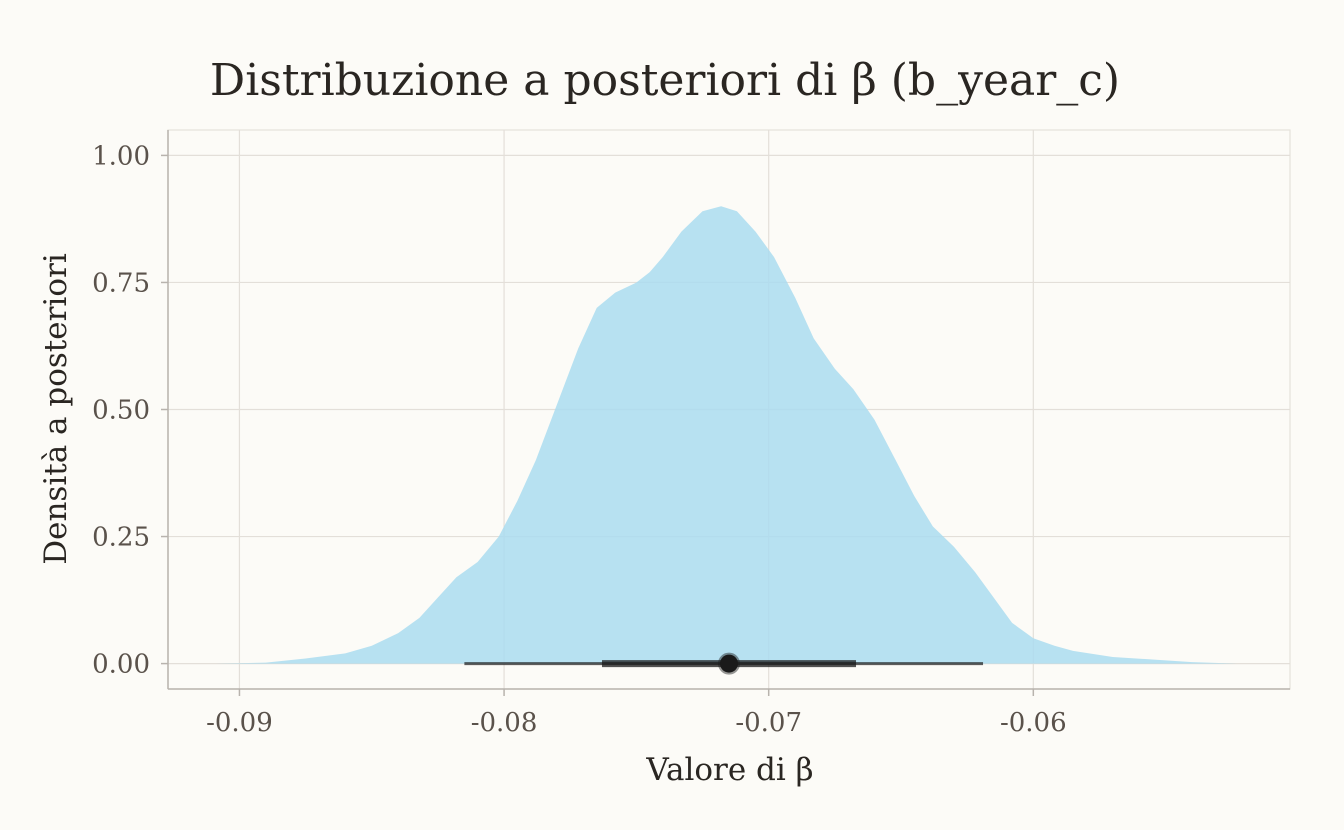 The height and width of the screenshot is (830, 1344). What do you see at coordinates (768, 723) in the screenshot?
I see `x-tick-label: -0.07` at bounding box center [768, 723].